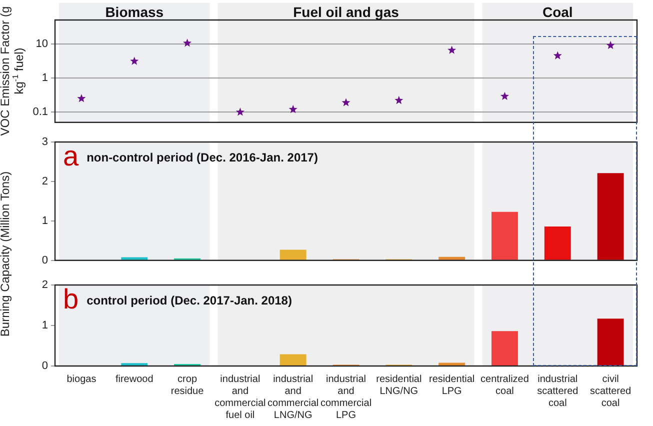  Describe the element at coordinates (45, 142) in the screenshot. I see `y-tick-label: 3` at that location.